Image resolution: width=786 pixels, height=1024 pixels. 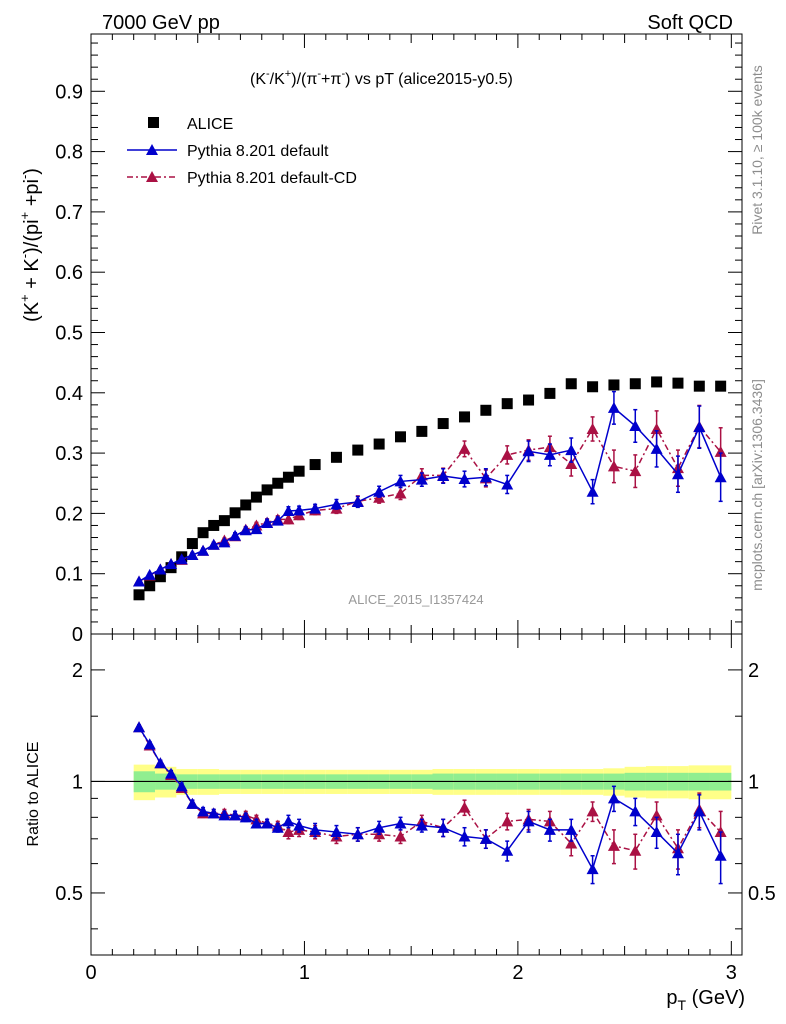 I want to click on main-y-tick-label: 0.5, so click(x=69, y=333).